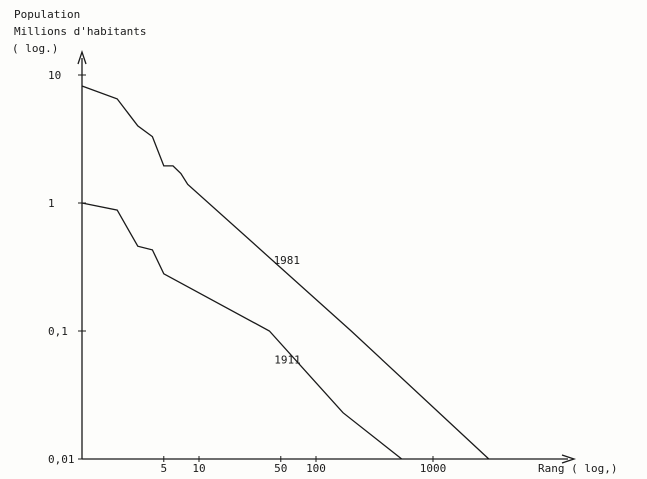 The height and width of the screenshot is (479, 647). Describe the element at coordinates (58, 331) in the screenshot. I see `y-tick-label: 0,1` at that location.